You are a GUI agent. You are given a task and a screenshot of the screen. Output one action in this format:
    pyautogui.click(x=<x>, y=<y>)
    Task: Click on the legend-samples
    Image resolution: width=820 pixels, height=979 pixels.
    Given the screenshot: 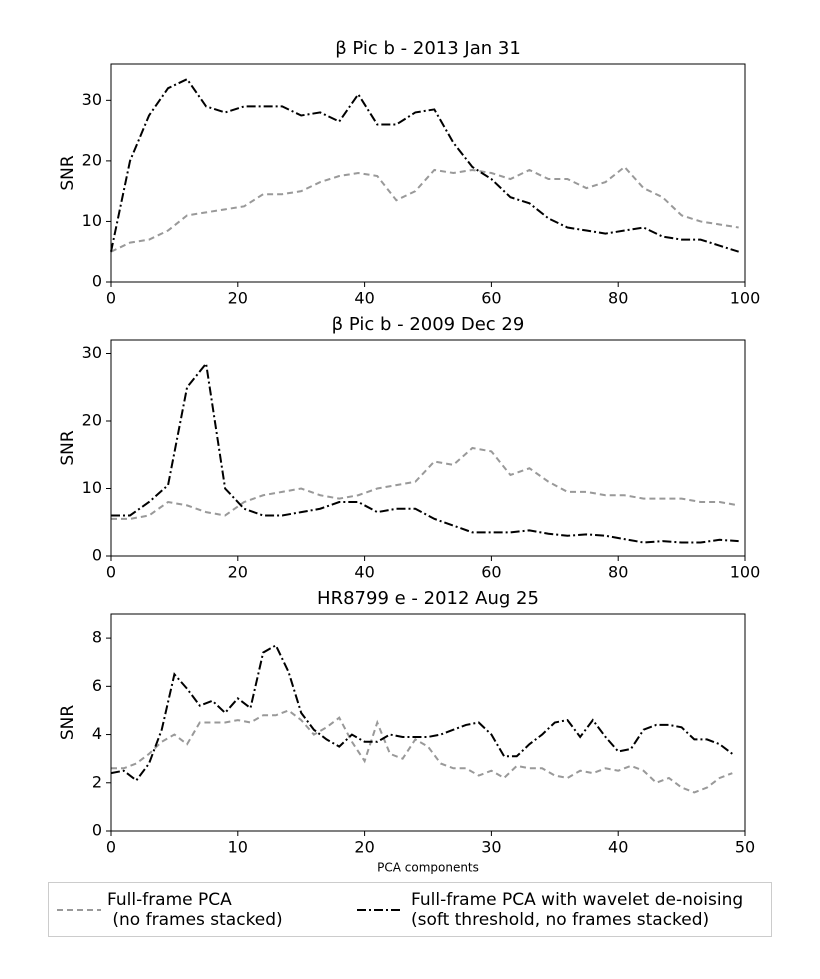 What is the action you would take?
    pyautogui.click(x=229, y=910)
    